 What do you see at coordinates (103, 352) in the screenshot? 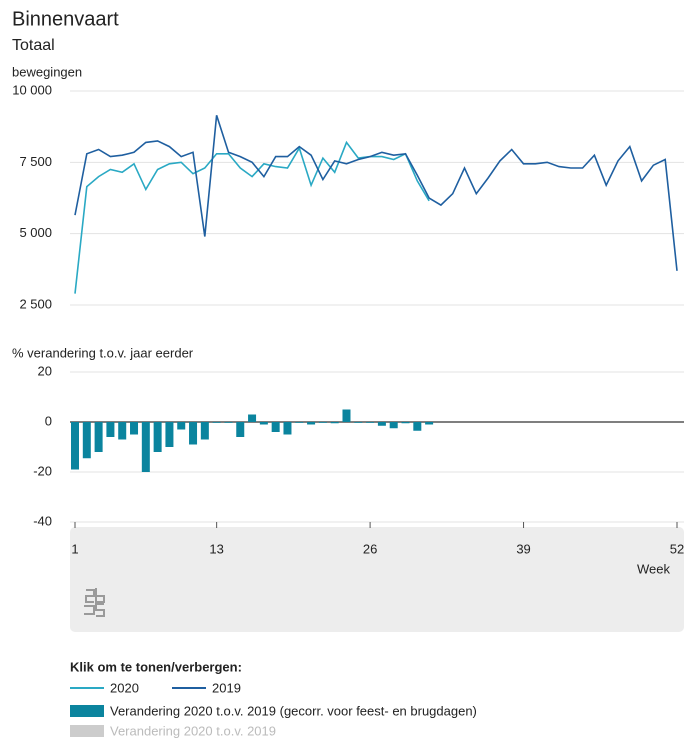
I see `y-axis-label: % verandering t.o.v. jaar eerder` at bounding box center [103, 352].